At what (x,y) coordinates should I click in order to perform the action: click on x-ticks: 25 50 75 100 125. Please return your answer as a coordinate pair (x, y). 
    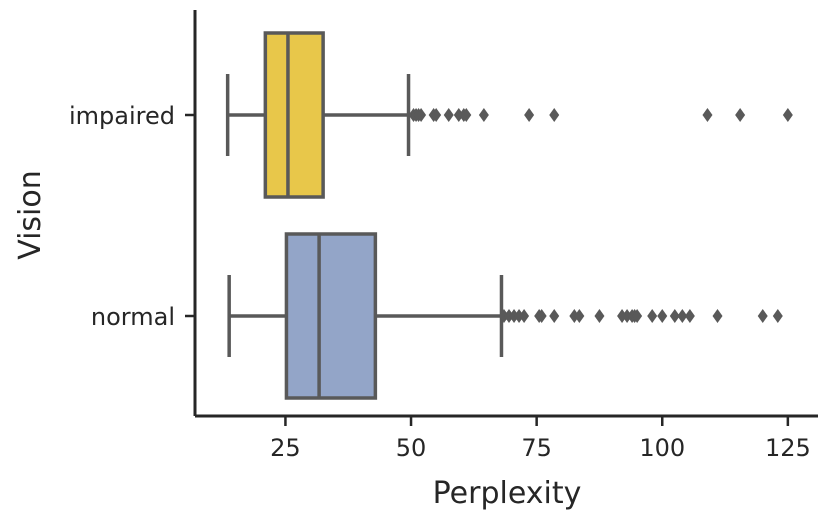
    Looking at the image, I should click on (540, 439).